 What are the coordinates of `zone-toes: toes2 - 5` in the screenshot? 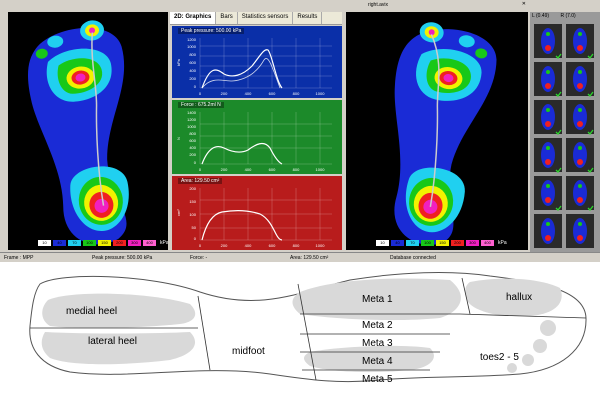 It's located at (499, 357).